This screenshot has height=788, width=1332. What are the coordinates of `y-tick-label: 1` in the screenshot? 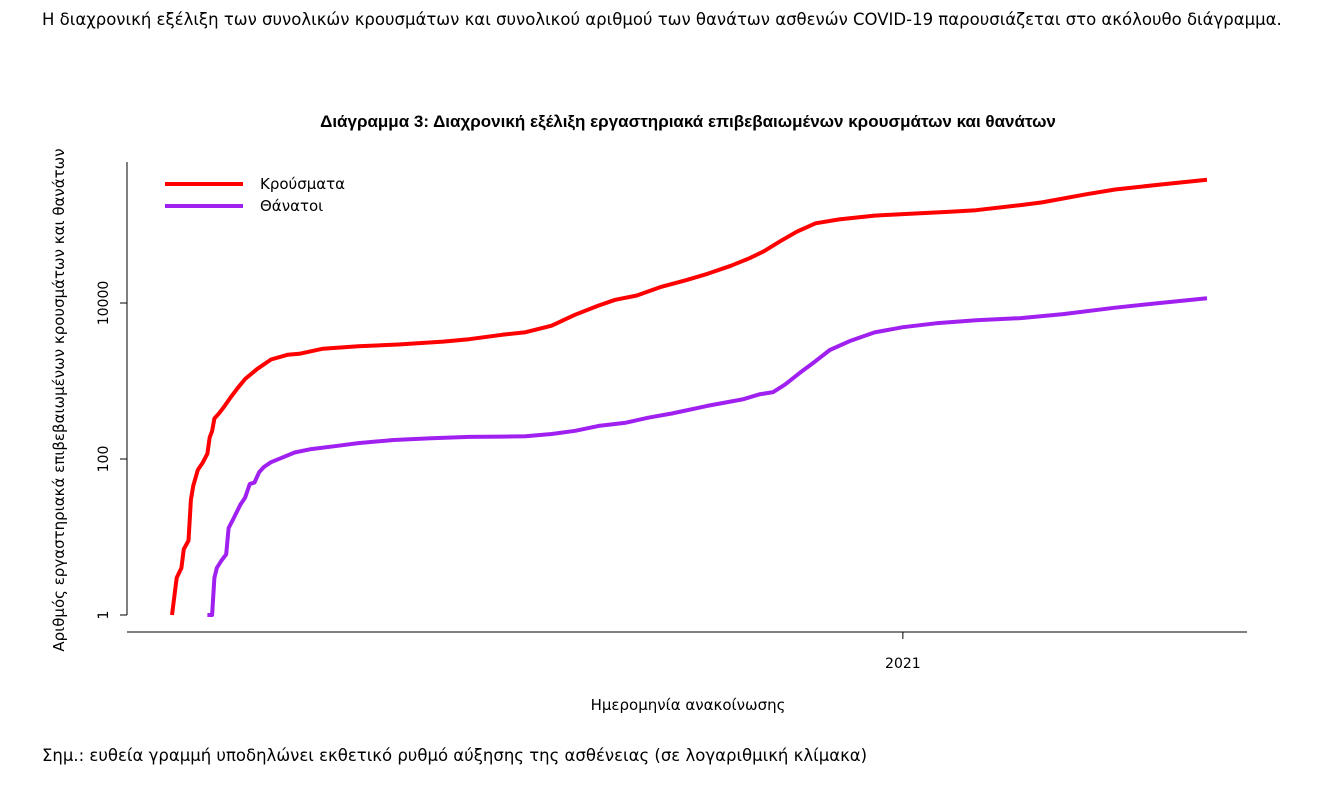 It's located at (104, 615).